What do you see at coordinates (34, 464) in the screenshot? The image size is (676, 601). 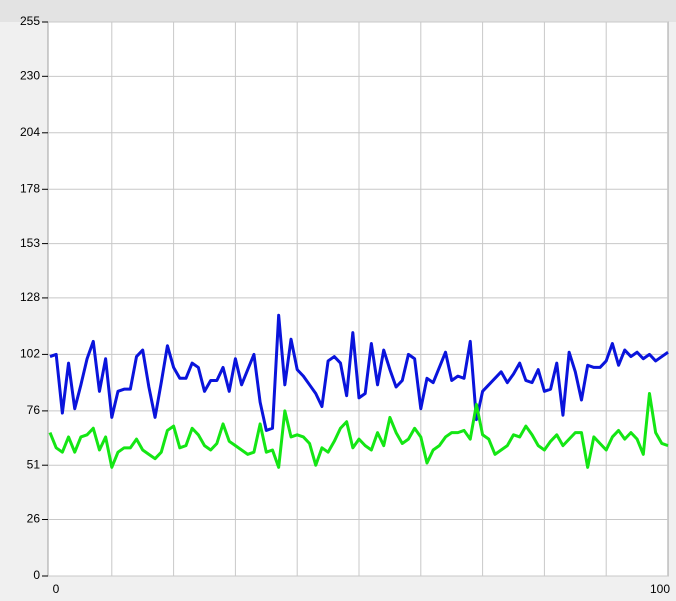 I see `y-tick-label: 51` at bounding box center [34, 464].